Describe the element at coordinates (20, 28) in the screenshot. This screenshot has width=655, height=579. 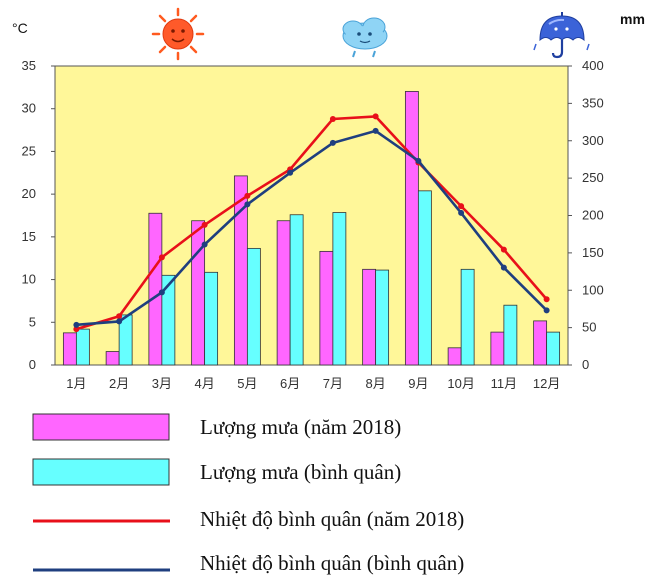
I see `left-axis-unit: °C` at that location.